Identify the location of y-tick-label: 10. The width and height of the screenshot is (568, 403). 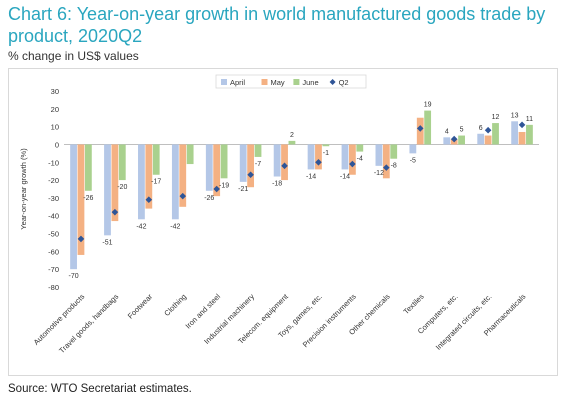
(55, 127).